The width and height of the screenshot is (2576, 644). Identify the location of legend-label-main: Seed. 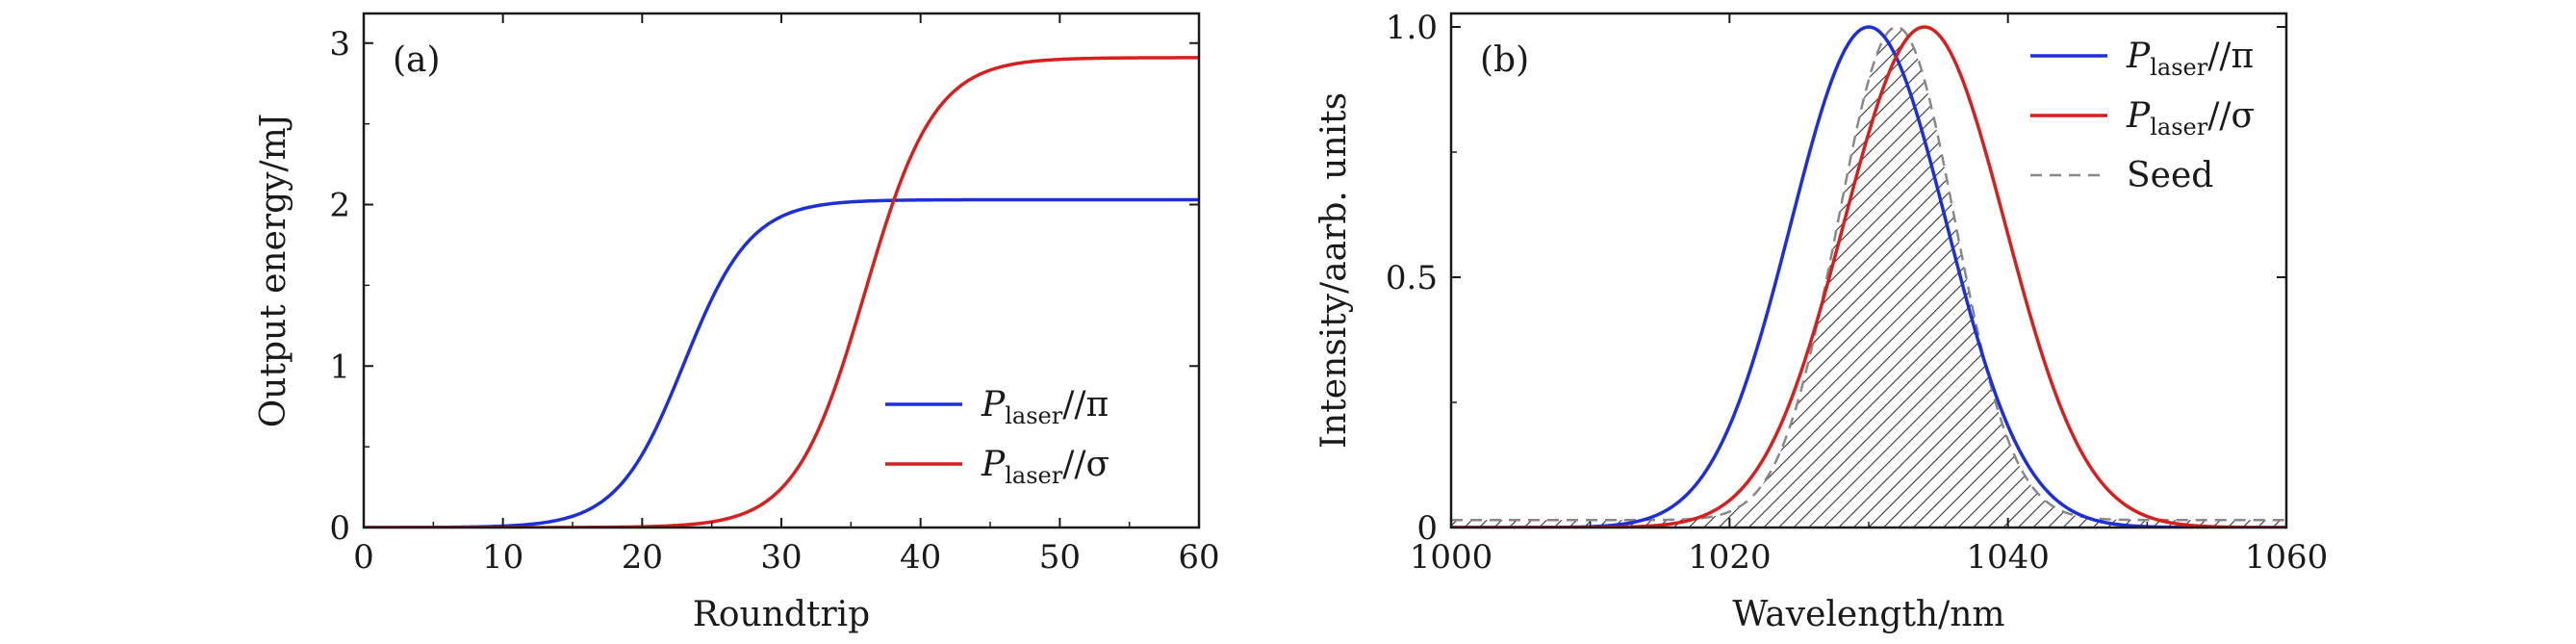
(2170, 176).